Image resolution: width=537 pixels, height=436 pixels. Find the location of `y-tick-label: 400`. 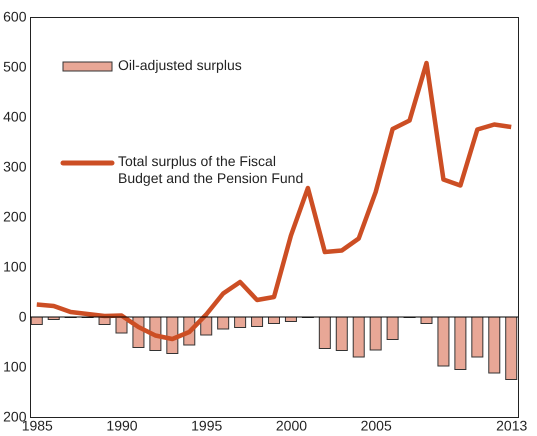

y-tick-label: 400 is located at coordinates (15, 116).